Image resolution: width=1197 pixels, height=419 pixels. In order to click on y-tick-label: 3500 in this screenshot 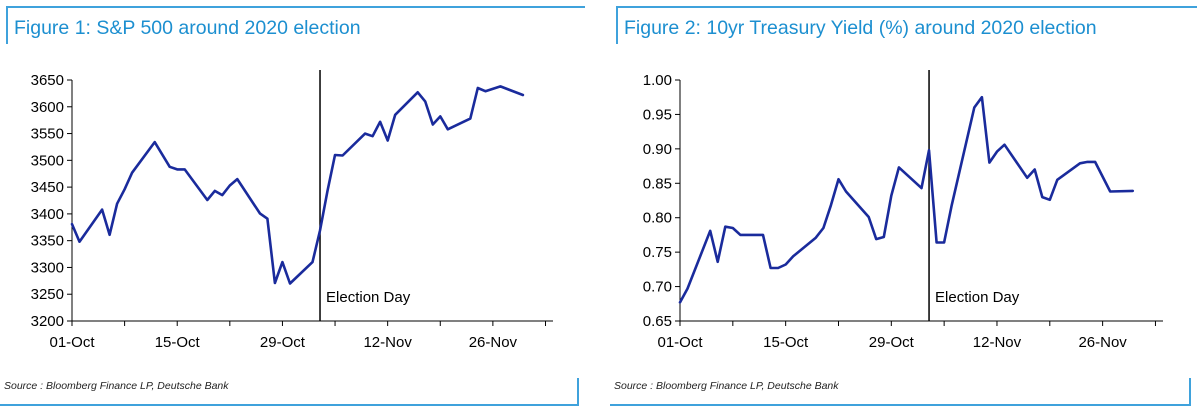, I will do `click(47, 160)`.